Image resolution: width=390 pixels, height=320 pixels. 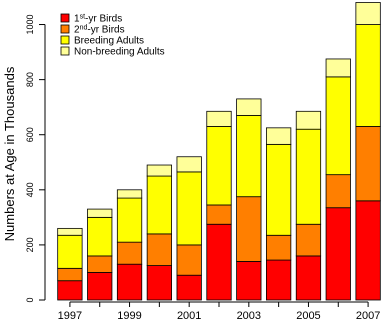 What do you see at coordinates (30, 189) in the screenshot?
I see `y-tick-label-400: 400` at bounding box center [30, 189].